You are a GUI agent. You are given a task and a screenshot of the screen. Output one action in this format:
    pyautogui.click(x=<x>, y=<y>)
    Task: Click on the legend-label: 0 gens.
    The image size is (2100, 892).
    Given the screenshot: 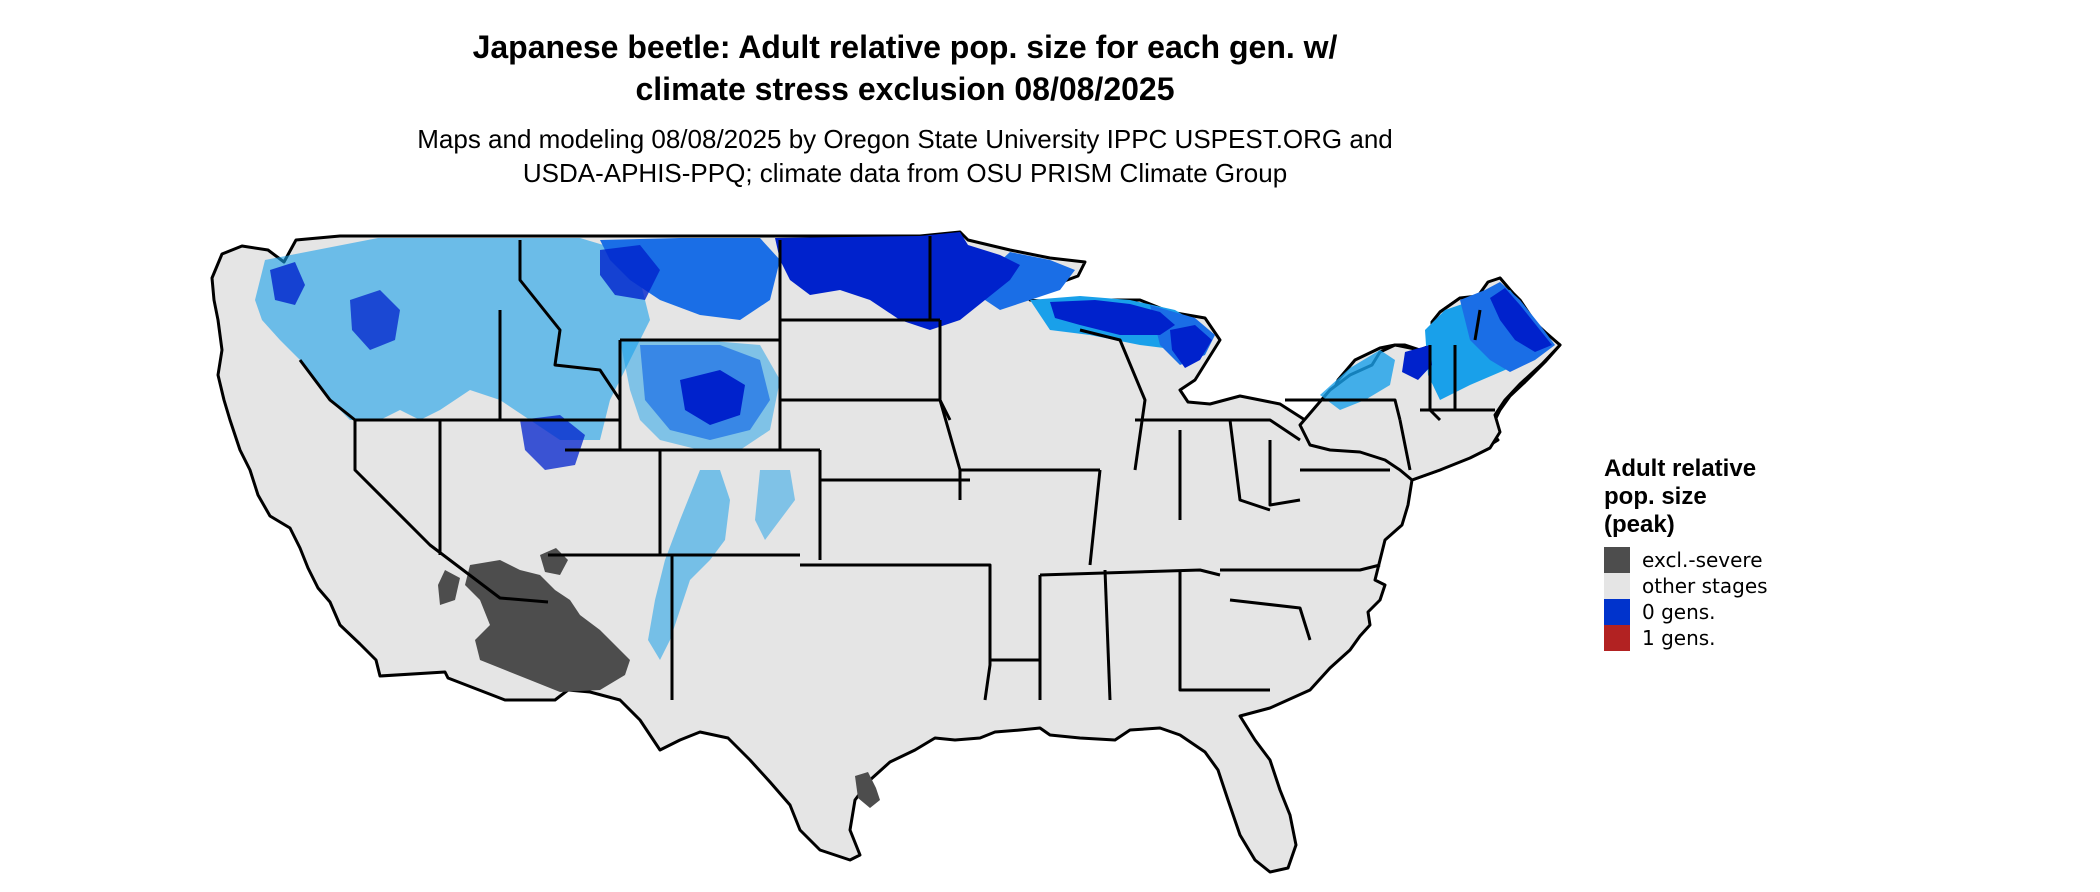 What is the action you would take?
    pyautogui.click(x=1679, y=612)
    